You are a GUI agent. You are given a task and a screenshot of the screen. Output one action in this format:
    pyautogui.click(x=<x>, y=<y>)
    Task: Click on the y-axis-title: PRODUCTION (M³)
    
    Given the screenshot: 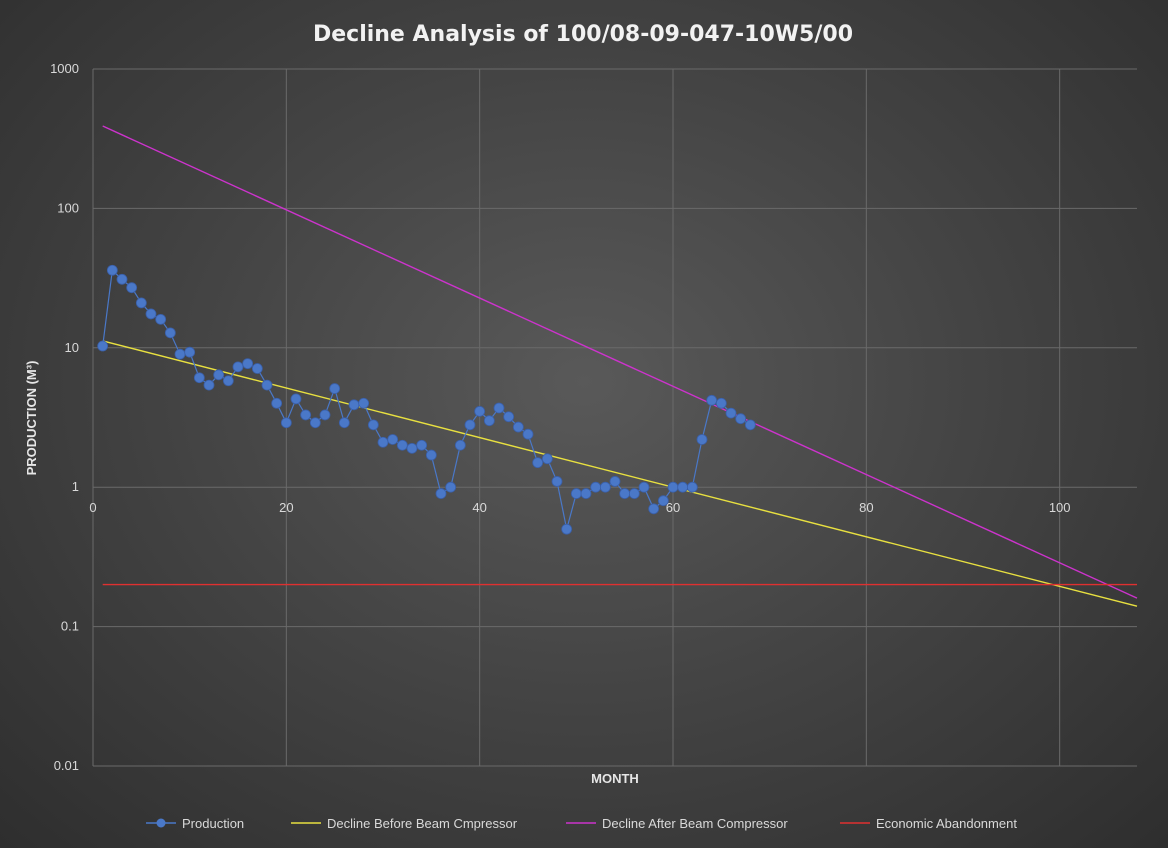 What is the action you would take?
    pyautogui.click(x=31, y=418)
    